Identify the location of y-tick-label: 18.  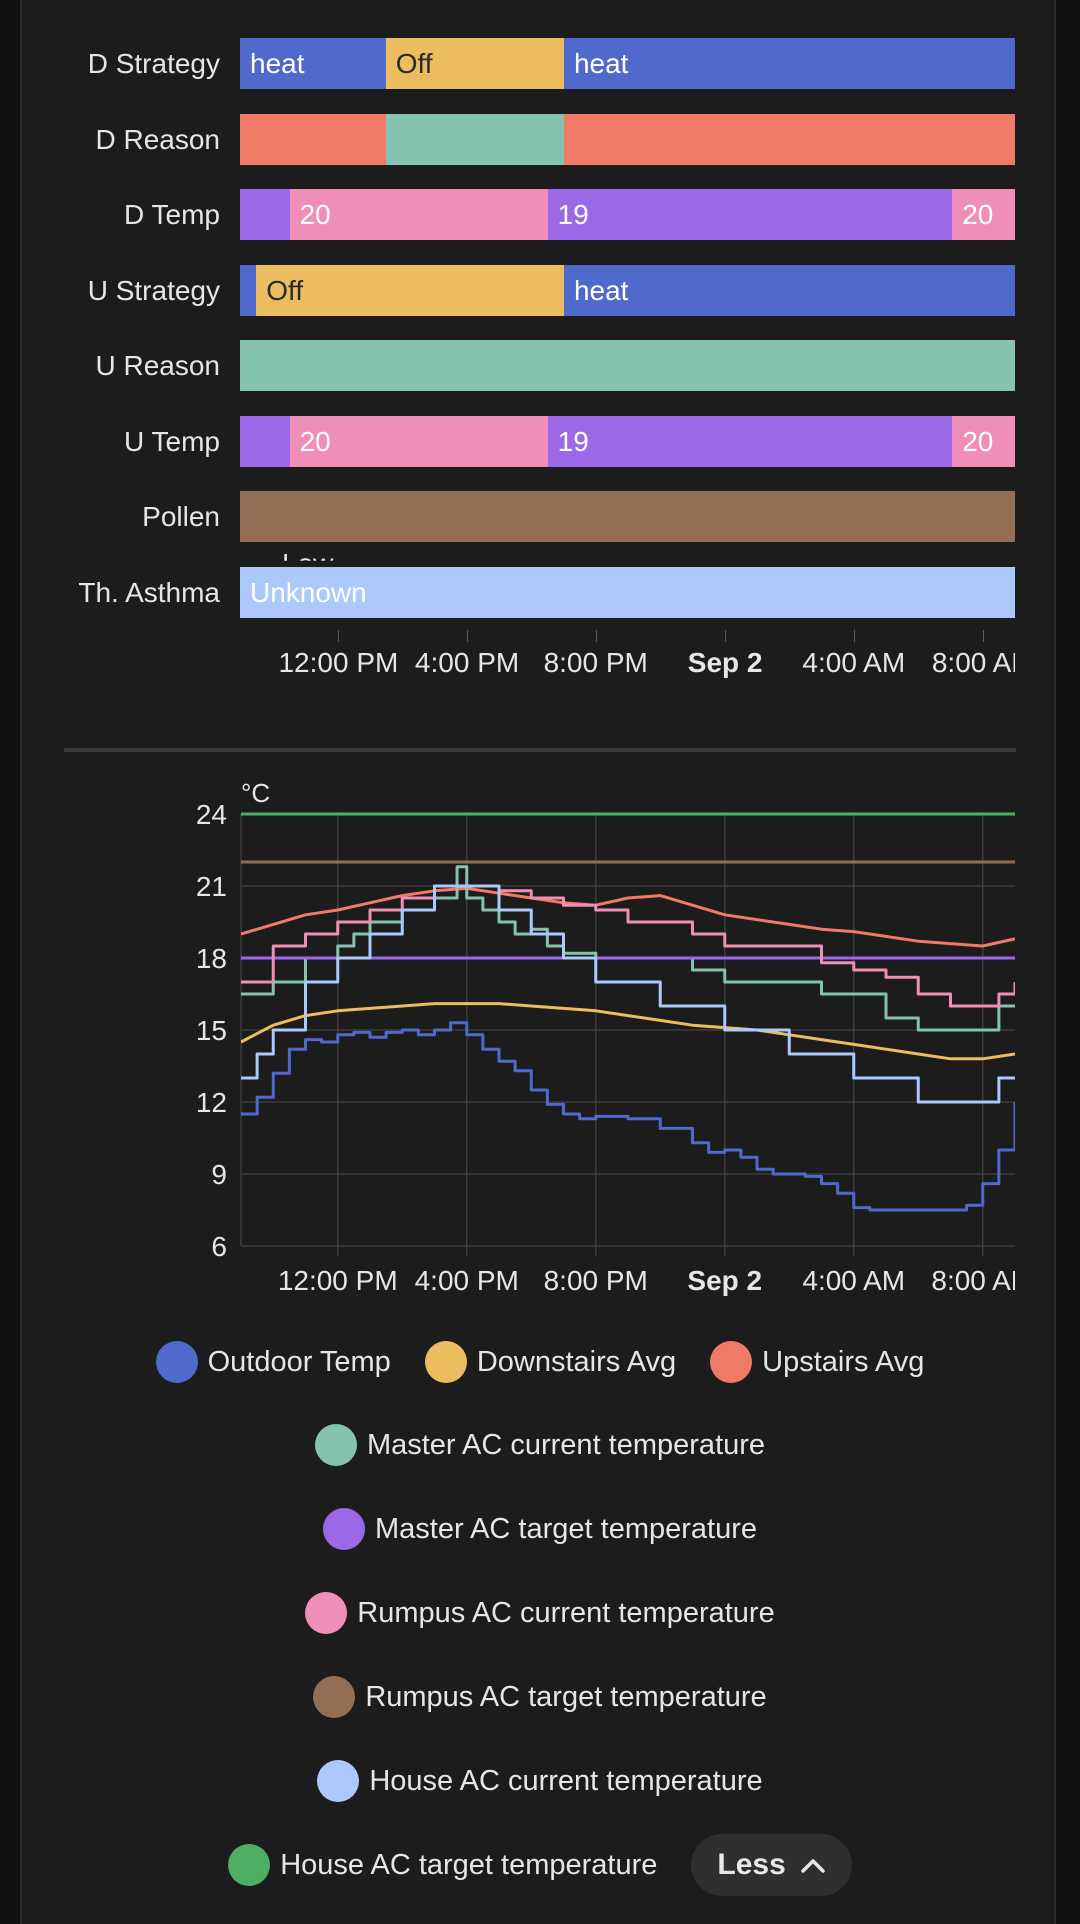
(211, 958).